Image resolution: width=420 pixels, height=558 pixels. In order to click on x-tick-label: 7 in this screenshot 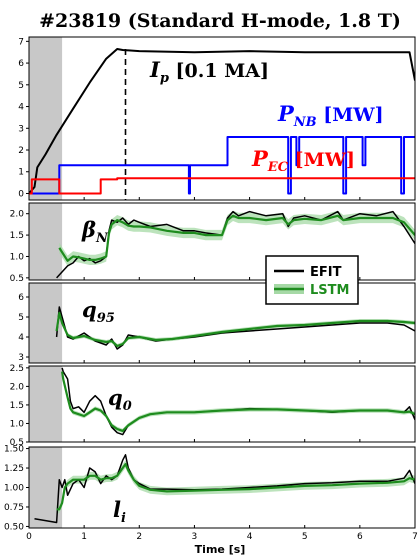, I will do `click(415, 537)`.